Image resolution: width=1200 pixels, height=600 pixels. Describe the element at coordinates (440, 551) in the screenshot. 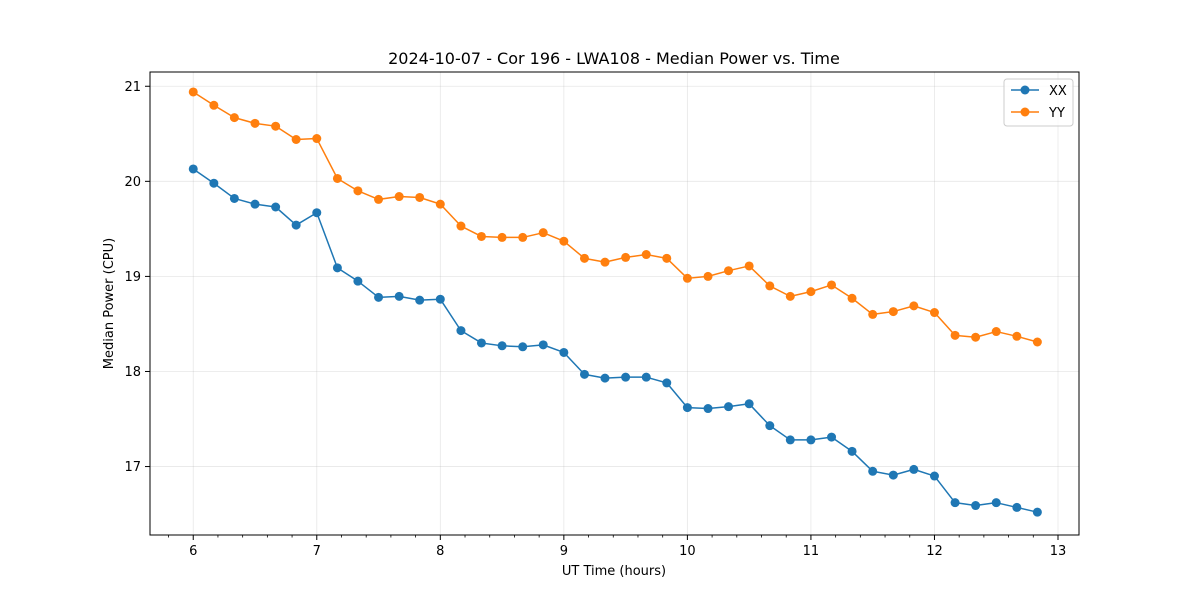

I see `x-tick-label: 8` at that location.